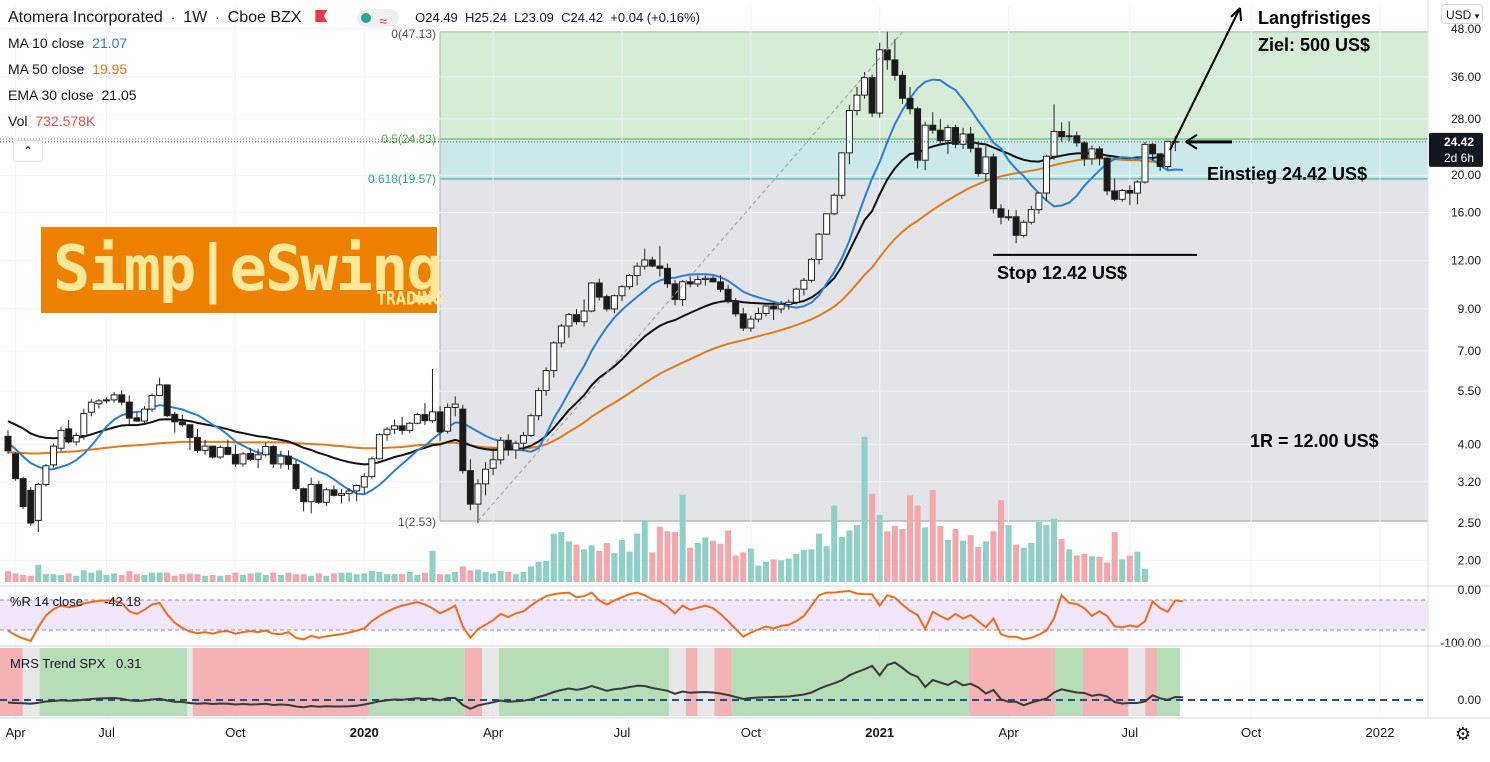  Describe the element at coordinates (1463, 734) in the screenshot. I see `settings-gear-icon: ⚙` at that location.